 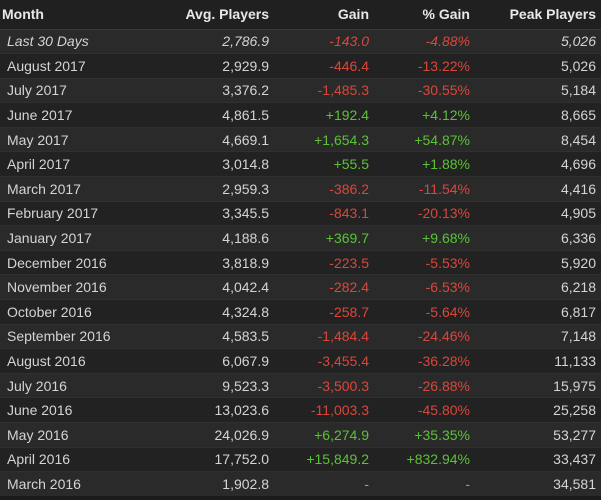 I want to click on avg-players-cell: 4,042.4, so click(x=218, y=287).